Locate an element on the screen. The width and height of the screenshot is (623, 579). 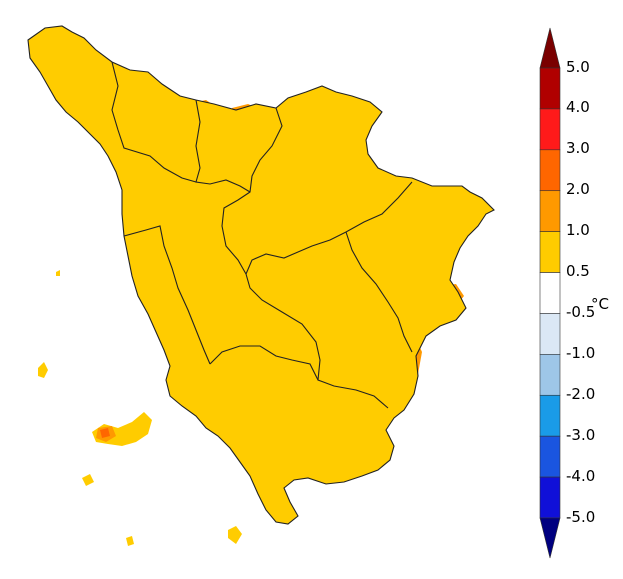
tick-label: -4.0 is located at coordinates (581, 476).